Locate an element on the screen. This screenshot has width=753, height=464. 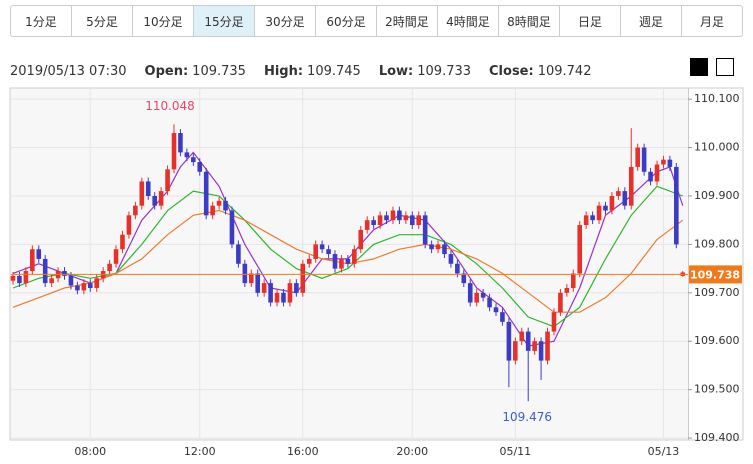
low-value: 109.733 is located at coordinates (444, 71).